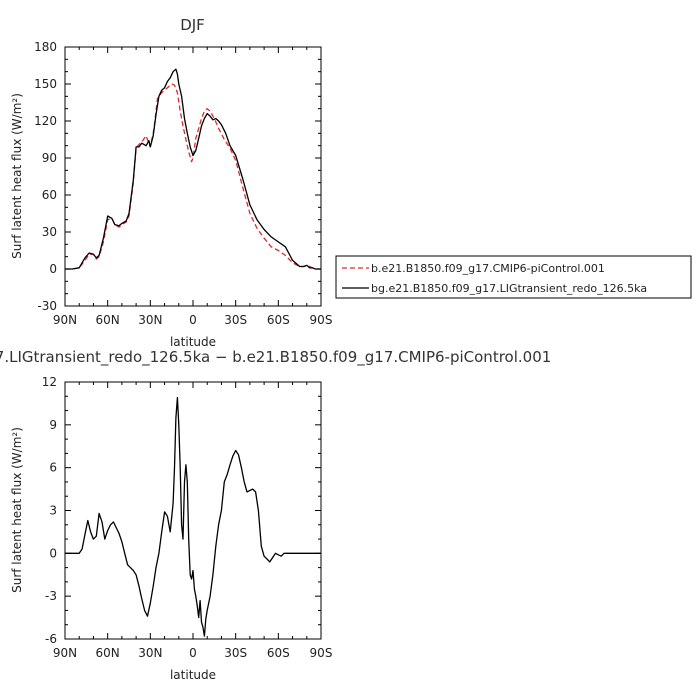  What do you see at coordinates (278, 320) in the screenshot?
I see `top-panel-xtick-label: 60S` at bounding box center [278, 320].